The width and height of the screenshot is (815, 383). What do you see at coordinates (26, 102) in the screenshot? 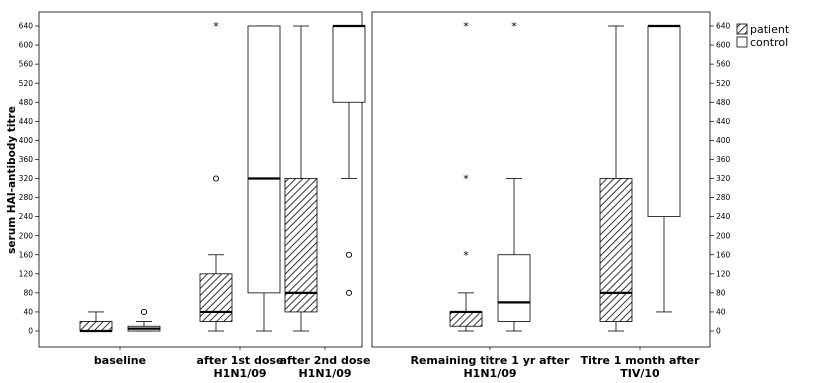
I see `y-tick-label-left: 480` at bounding box center [26, 102].